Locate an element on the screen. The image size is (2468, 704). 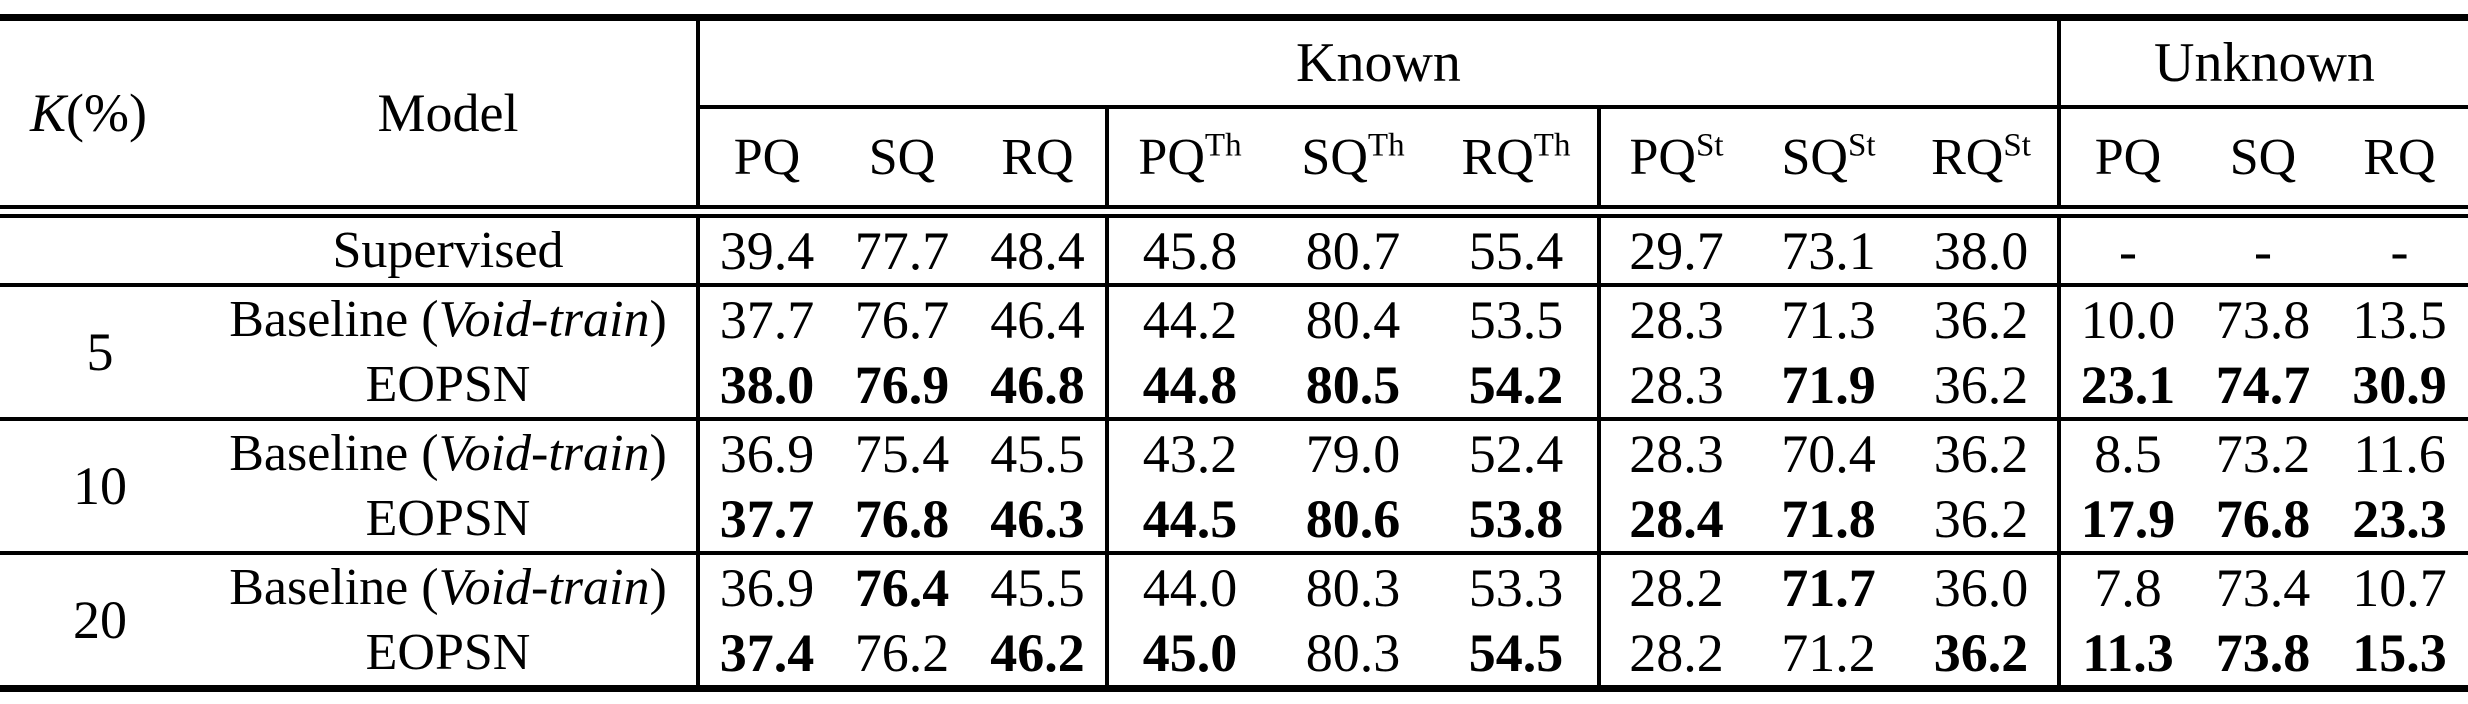
metric-value-cell: 38.0 is located at coordinates (1982, 249).